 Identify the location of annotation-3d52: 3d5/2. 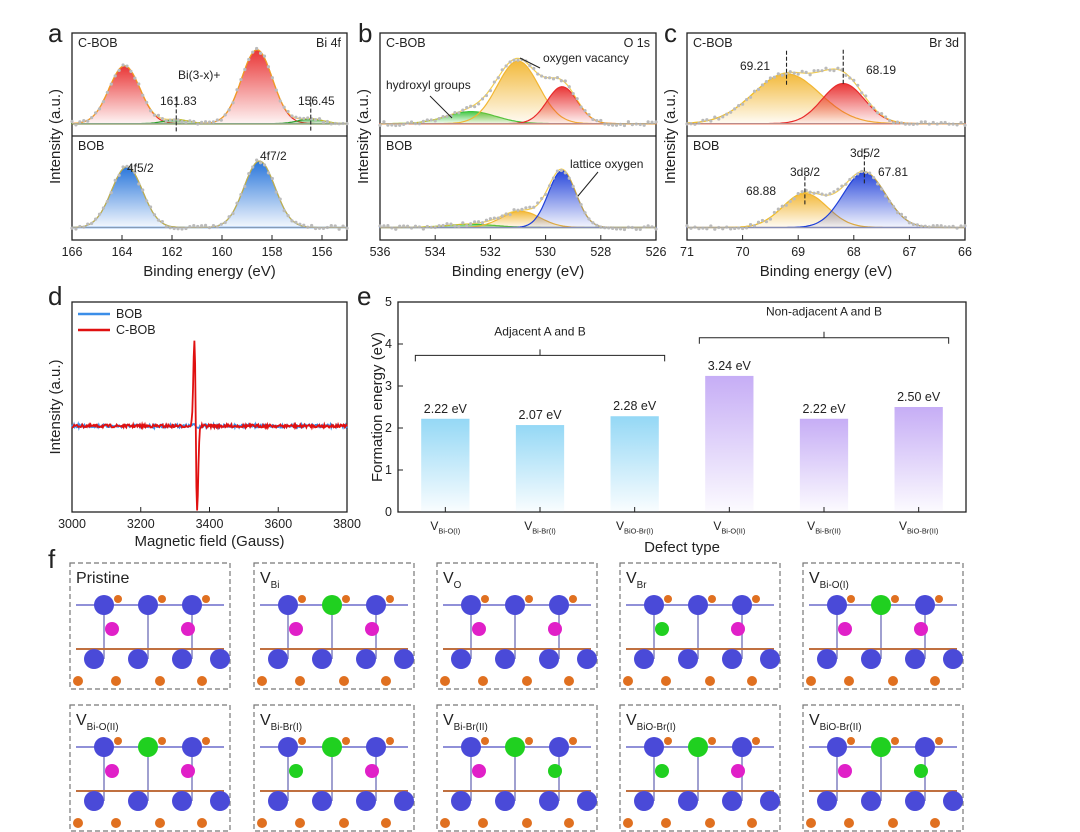
(865, 153).